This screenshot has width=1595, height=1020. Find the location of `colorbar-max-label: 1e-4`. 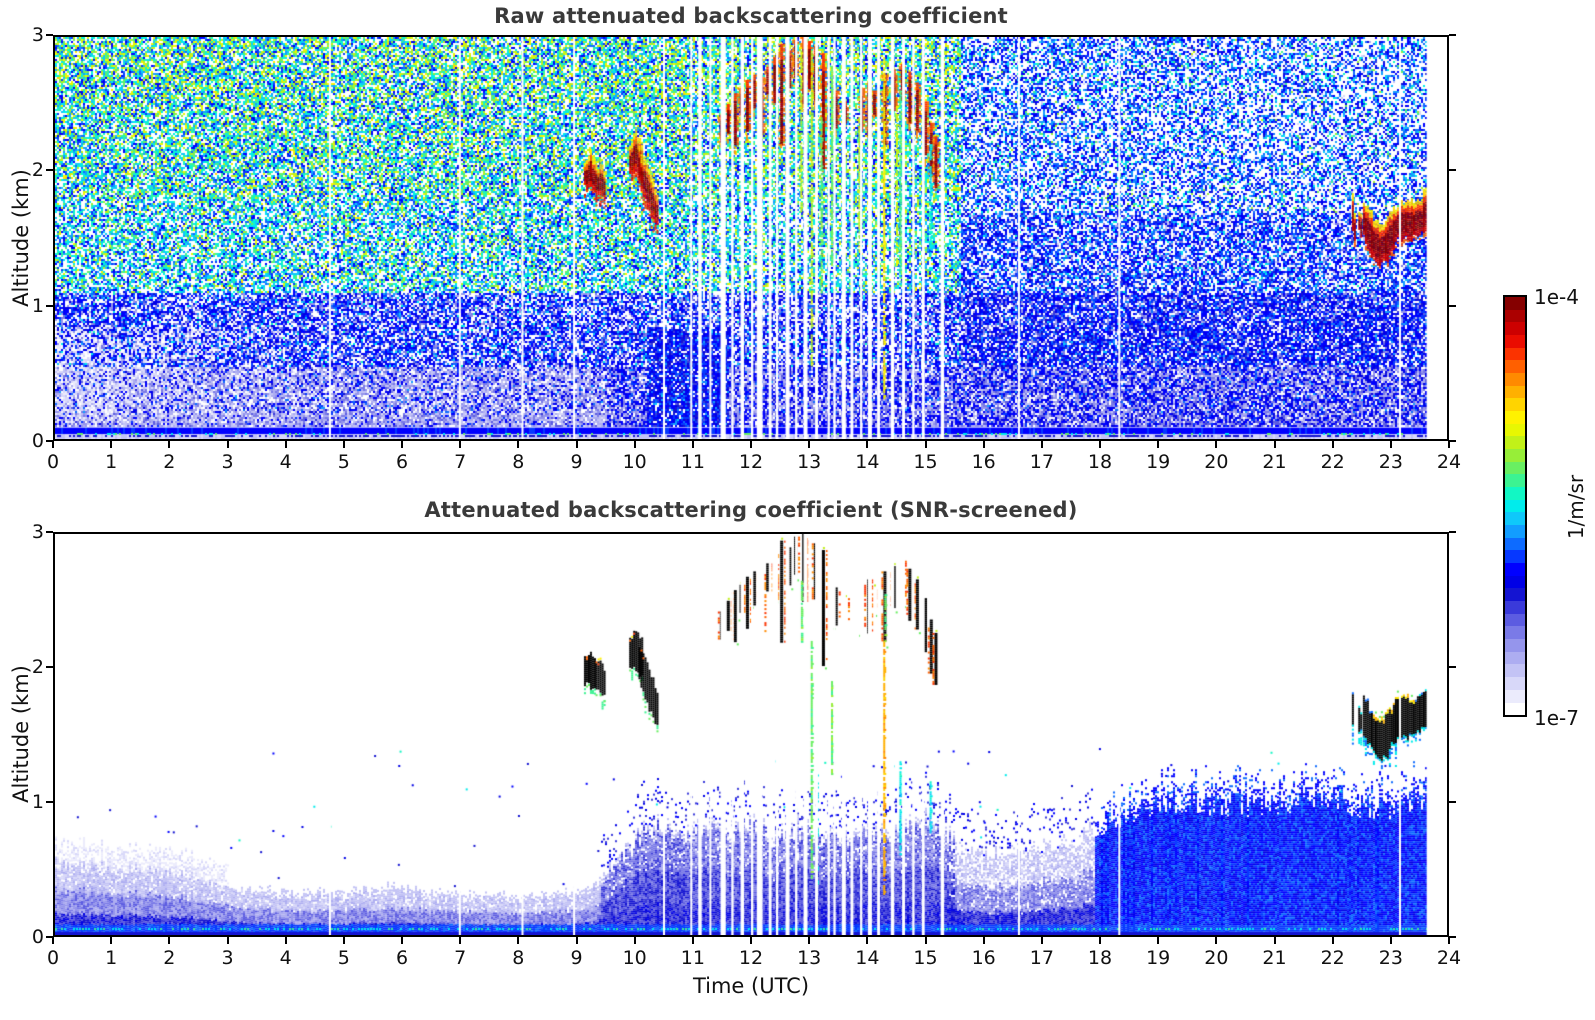

colorbar-max-label: 1e-4 is located at coordinates (1556, 297).